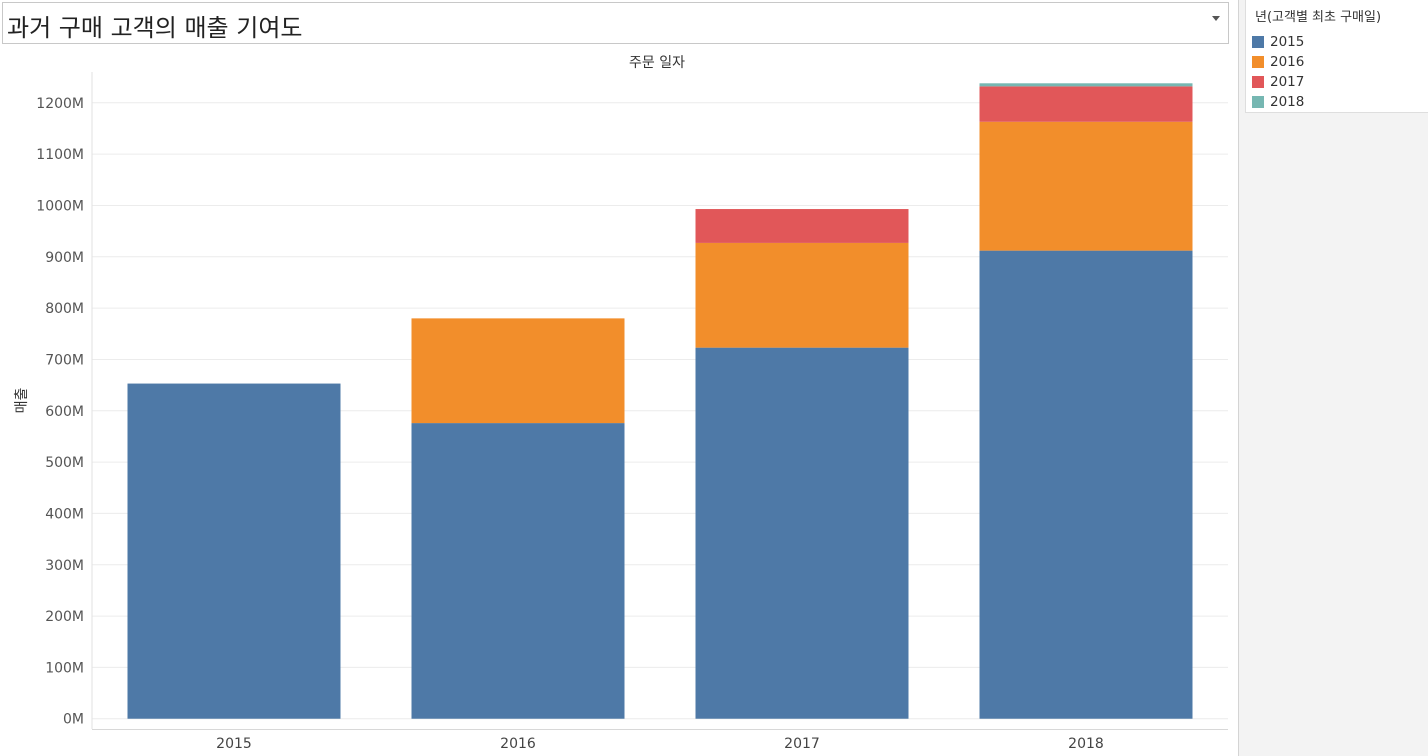 This screenshot has height=756, width=1428. I want to click on legend: 년(고객별 최초 구매일) 2015 2016 2017 2018, so click(1336, 56).